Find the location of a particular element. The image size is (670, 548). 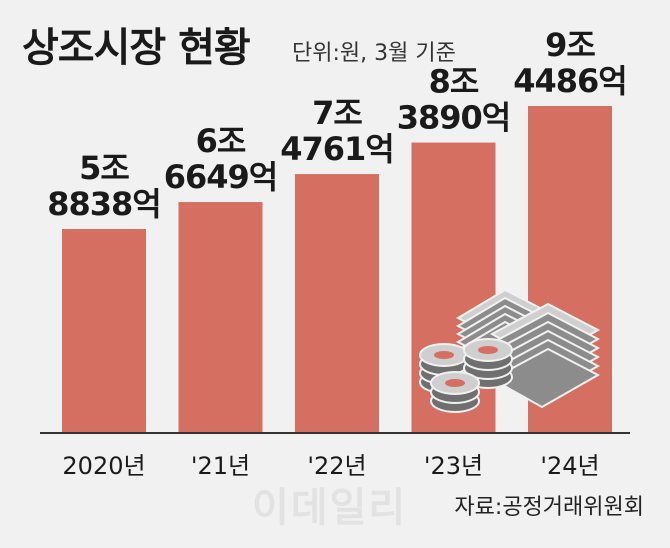

coin-stack-3-center is located at coordinates (455, 383).